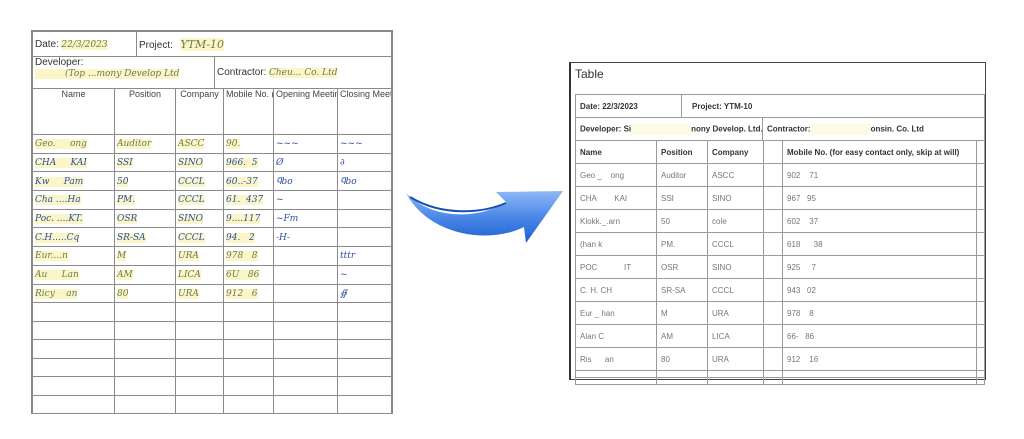 The width and height of the screenshot is (1024, 439). Describe the element at coordinates (344, 293) in the screenshot. I see `handwritten-entry: ∯` at that location.